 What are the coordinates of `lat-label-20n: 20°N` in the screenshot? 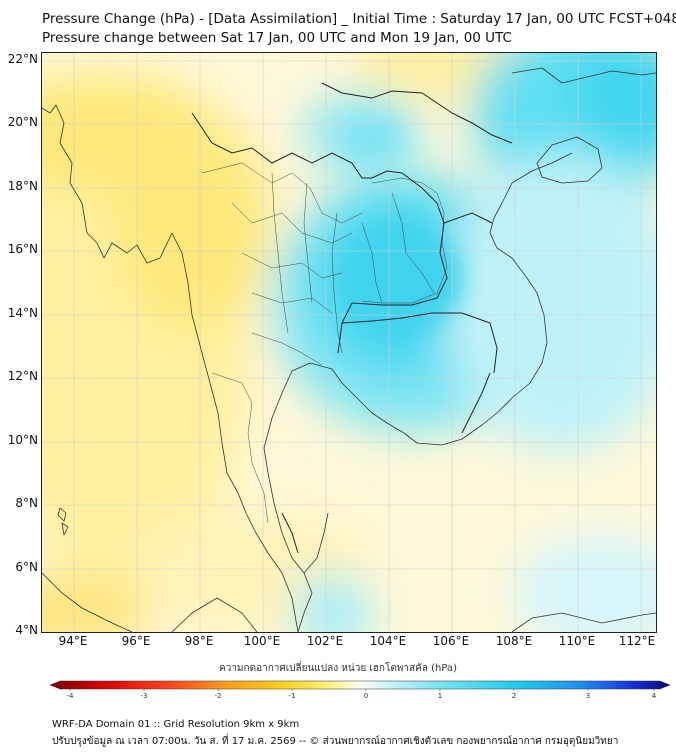 It's located at (22, 122).